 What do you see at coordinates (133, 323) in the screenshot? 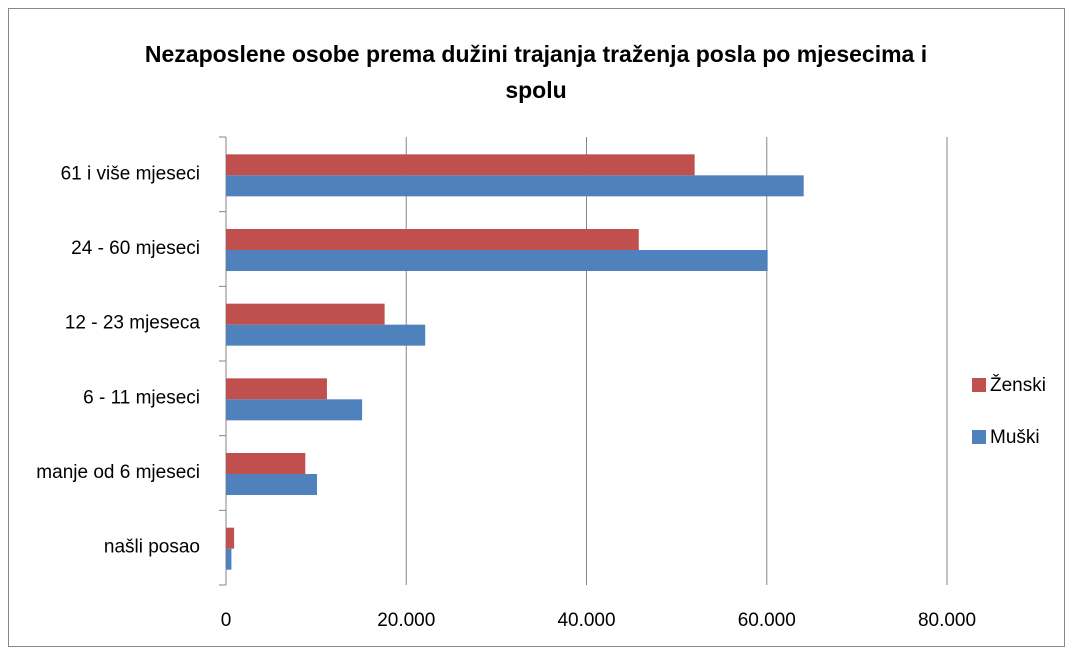
I see `y-tick-label: 12 - 23 mjeseca` at bounding box center [133, 323].